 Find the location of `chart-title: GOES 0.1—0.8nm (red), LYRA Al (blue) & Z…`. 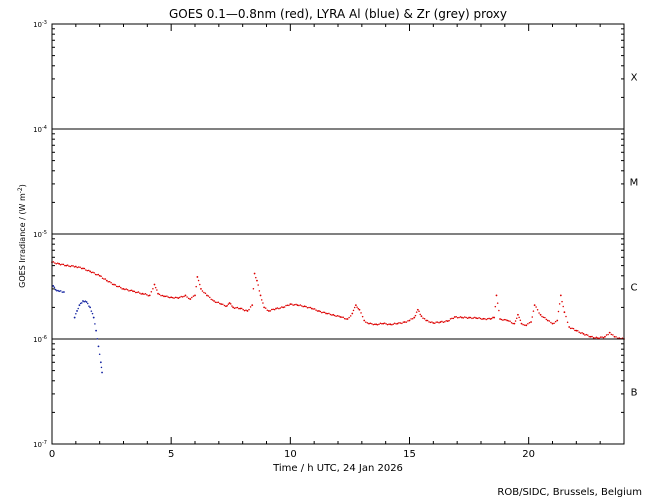

chart-title: GOES 0.1—0.8nm (red), LYRA Al (blue) & Z… is located at coordinates (338, 14).